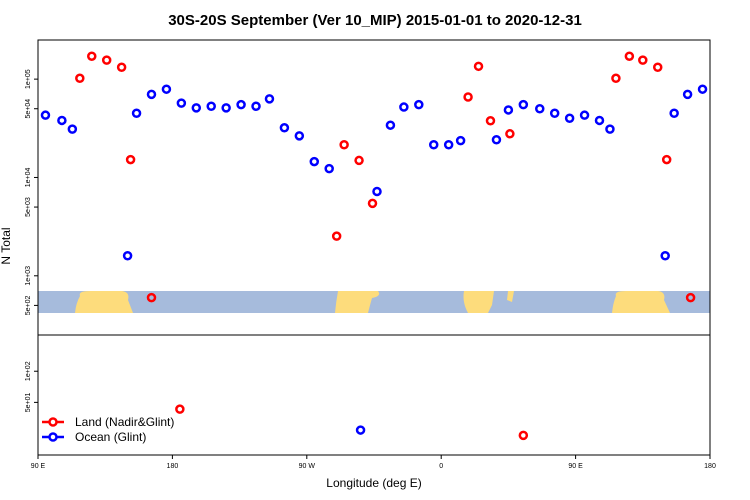 The height and width of the screenshot is (500, 750). I want to click on legend-label: Land (Nadir&Glint), so click(124, 422).